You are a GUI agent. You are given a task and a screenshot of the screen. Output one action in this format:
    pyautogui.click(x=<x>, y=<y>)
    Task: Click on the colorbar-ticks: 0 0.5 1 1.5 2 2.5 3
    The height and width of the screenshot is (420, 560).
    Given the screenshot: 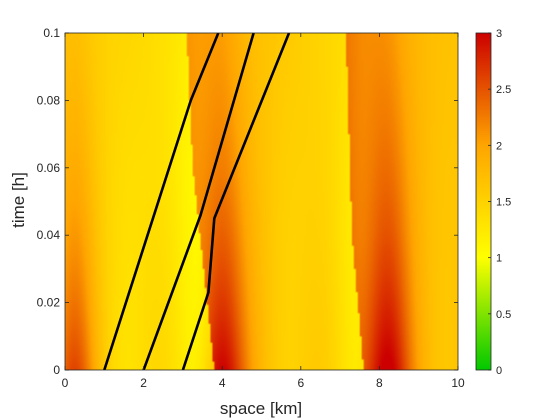 What is the action you would take?
    pyautogui.click(x=499, y=202)
    